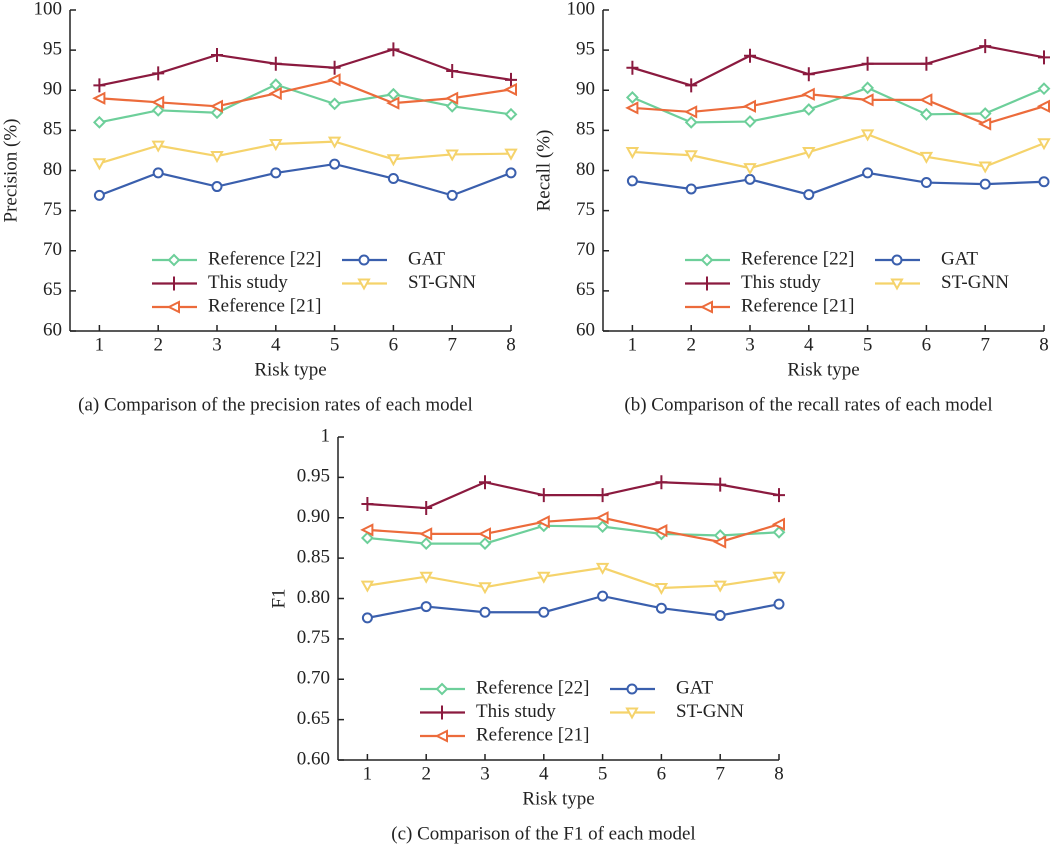 This screenshot has width=1053, height=849. Describe the element at coordinates (278, 598) in the screenshot. I see `y-axis-label: F1` at that location.